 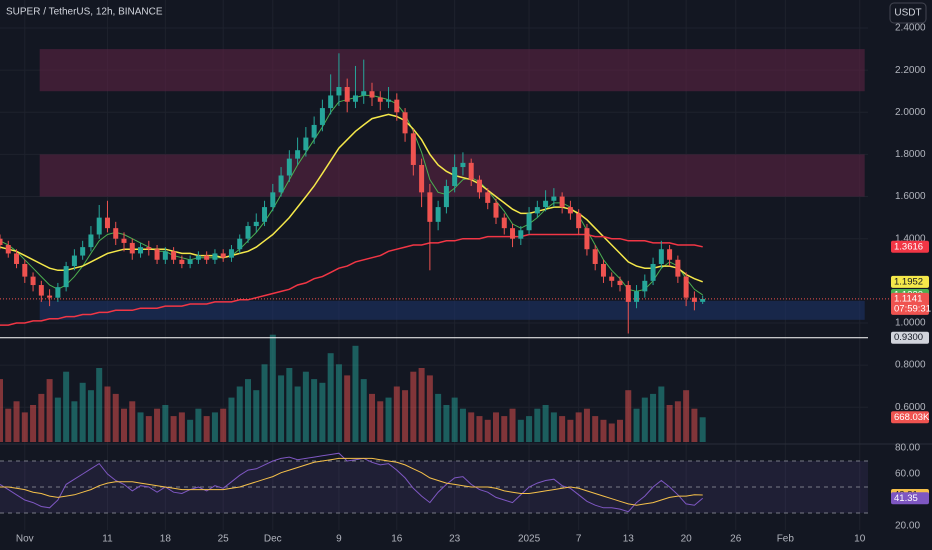 I want to click on x-tick-label: 10, so click(x=860, y=539).